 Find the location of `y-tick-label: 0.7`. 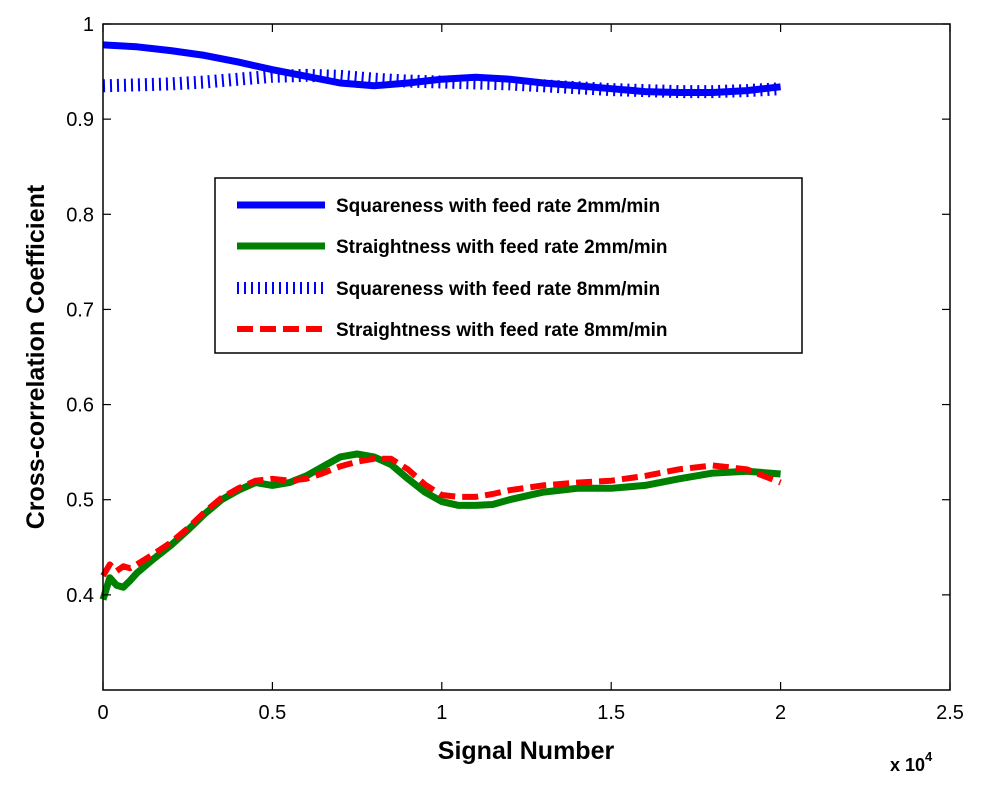

y-tick-label: 0.7 is located at coordinates (80, 310).